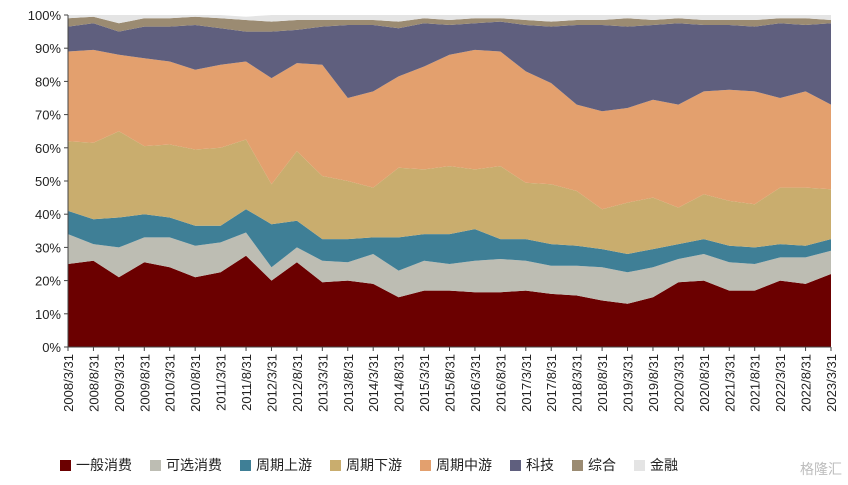 This screenshot has height=485, width=848. I want to click on y-tick-label: 10%, so click(48, 314).